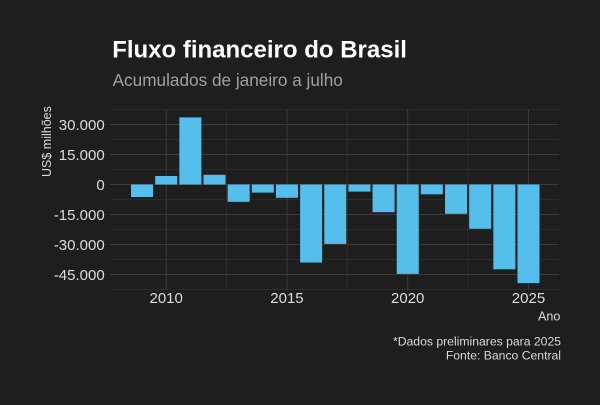 This screenshot has width=600, height=405. I want to click on svg-text: Fluxo financeiro do Brasil, so click(259, 50).